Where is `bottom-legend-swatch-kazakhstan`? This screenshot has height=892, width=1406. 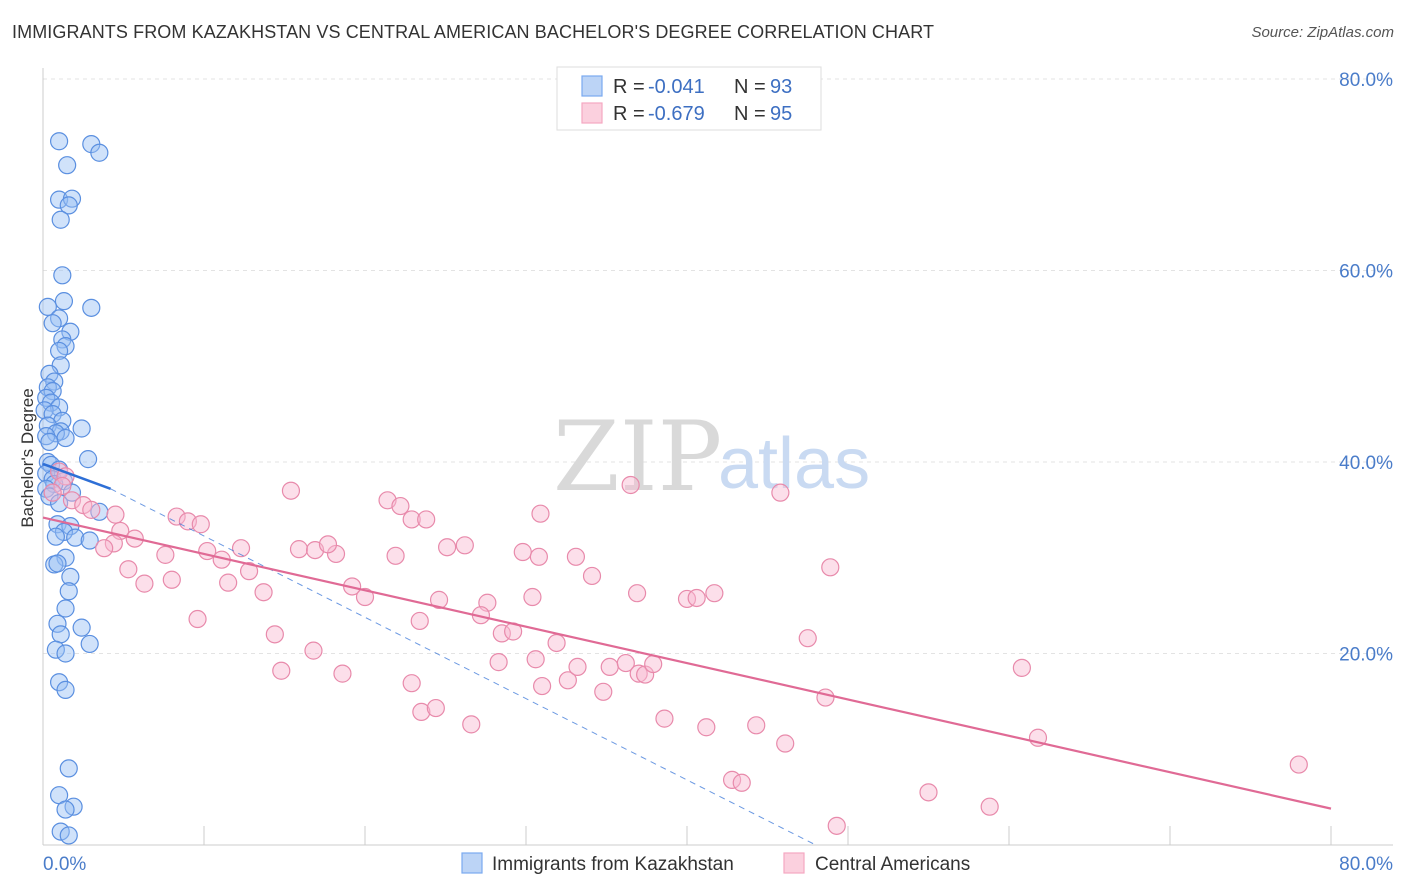
bottom-legend-swatch-kazakhstan is located at coordinates (472, 863).